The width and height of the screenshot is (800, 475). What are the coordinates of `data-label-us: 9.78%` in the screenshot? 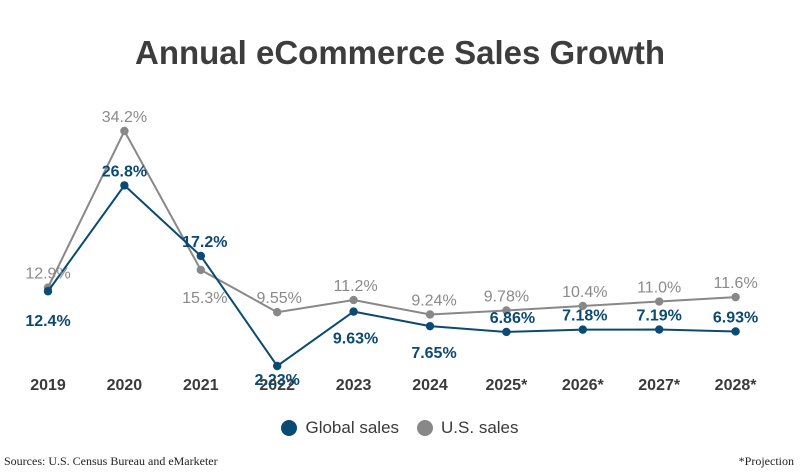 It's located at (506, 297).